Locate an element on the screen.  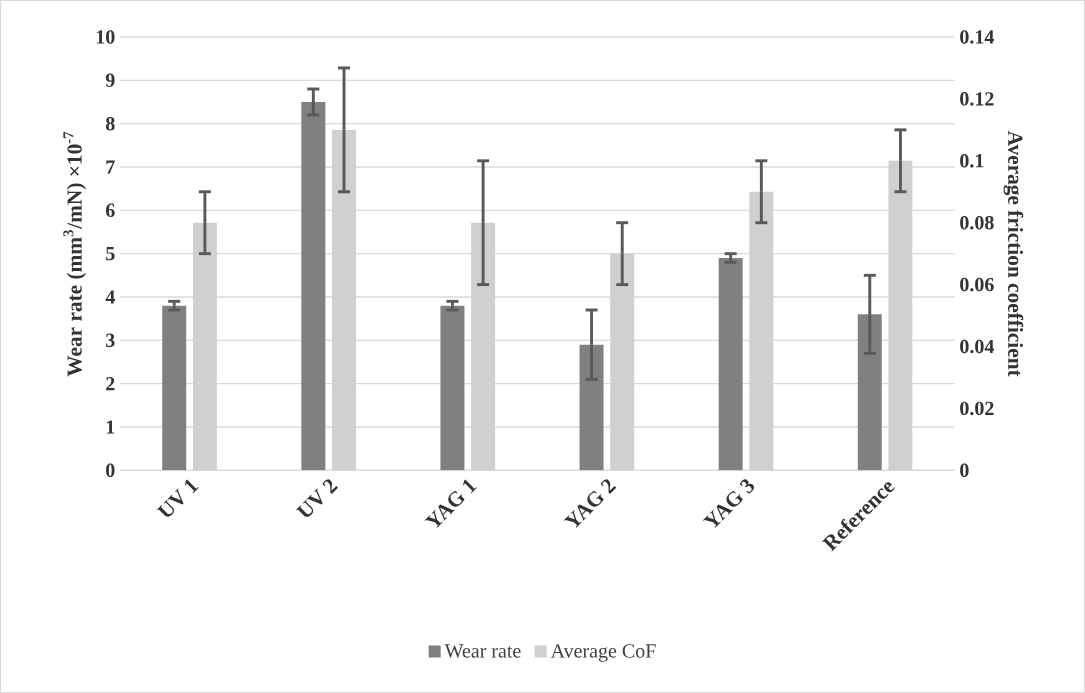
y-tick-label: 9 is located at coordinates (110, 80).